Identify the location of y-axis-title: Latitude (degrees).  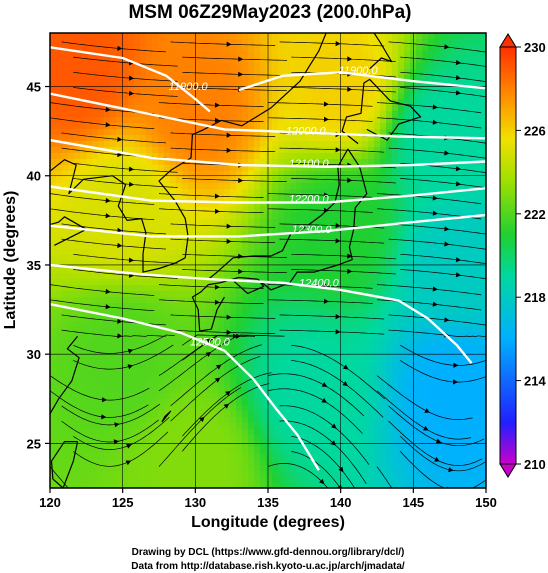
(10, 260).